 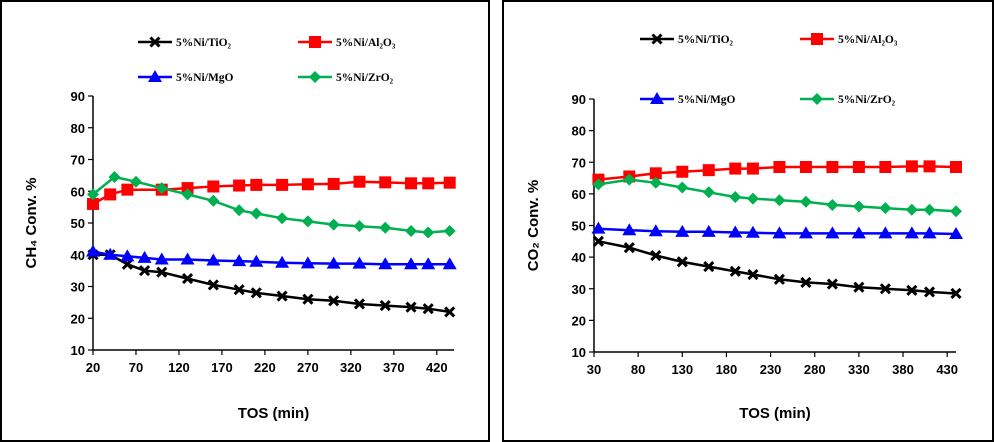 What do you see at coordinates (365, 78) in the screenshot?
I see `legend-label: 5%Ni/ZrO₂` at bounding box center [365, 78].